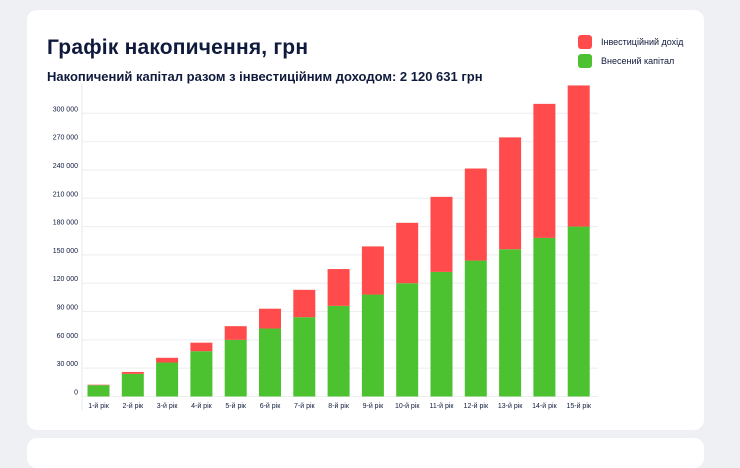 This screenshot has height=468, width=740. I want to click on x-tick-label: 12-й рік, so click(476, 406).